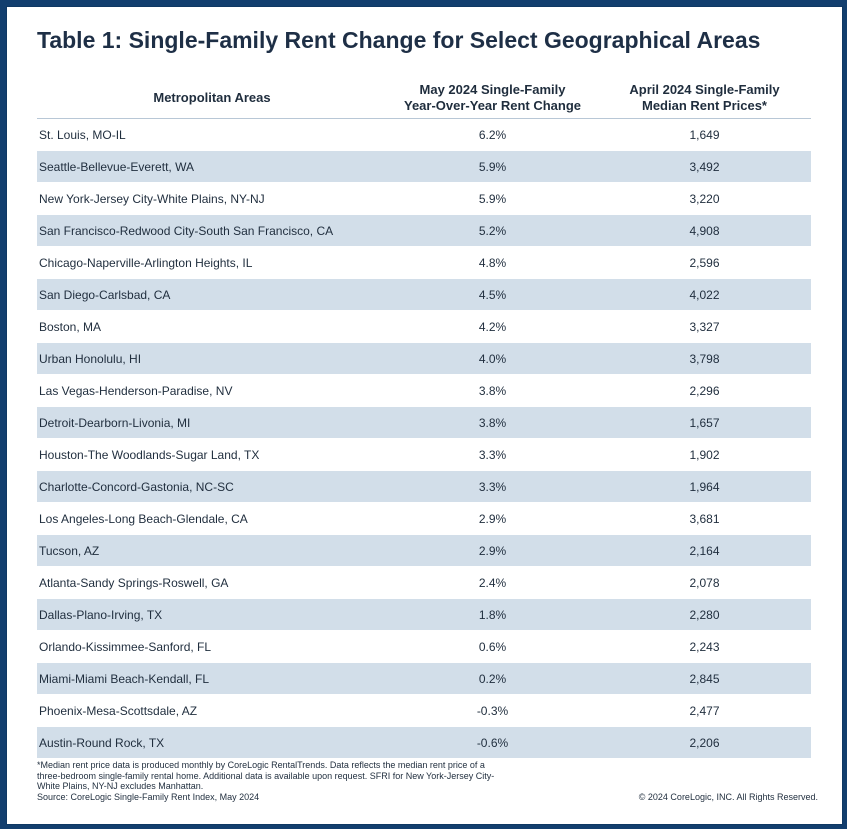 The height and width of the screenshot is (829, 847). I want to click on header-metro: Metropolitan Areas, so click(212, 98).